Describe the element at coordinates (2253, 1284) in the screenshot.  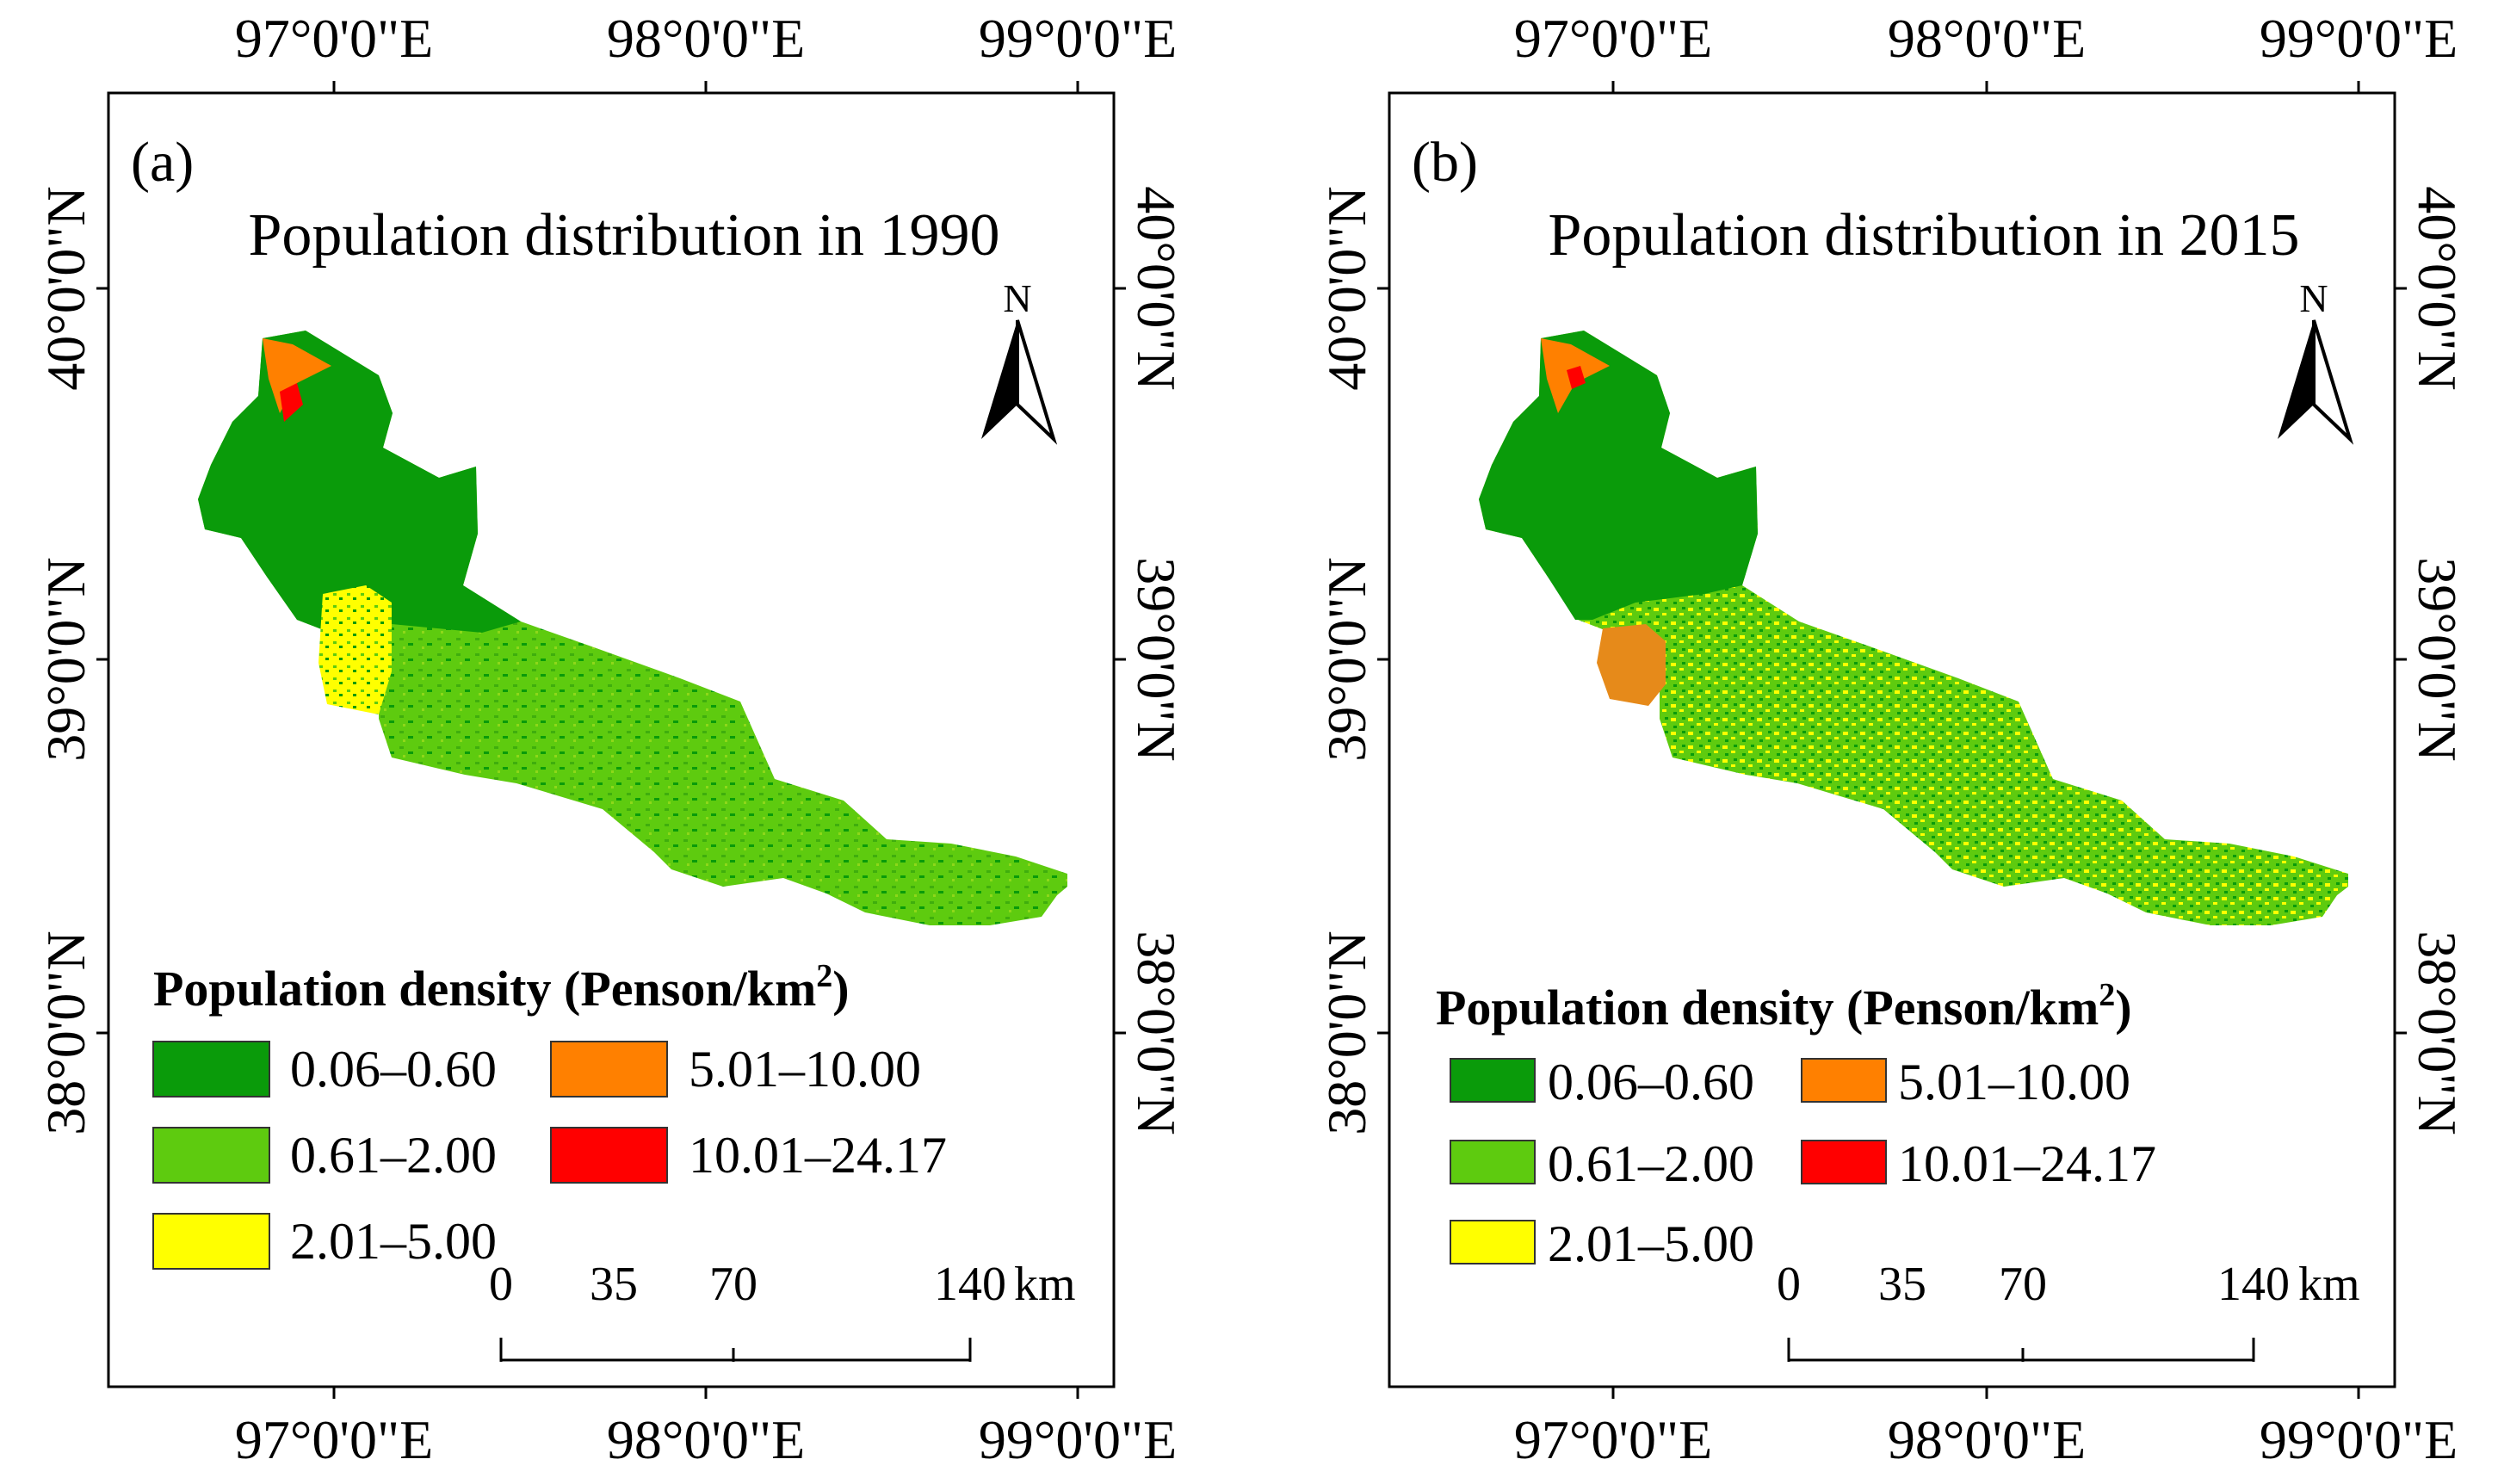
I see `scale-label-b-140: 140` at that location.